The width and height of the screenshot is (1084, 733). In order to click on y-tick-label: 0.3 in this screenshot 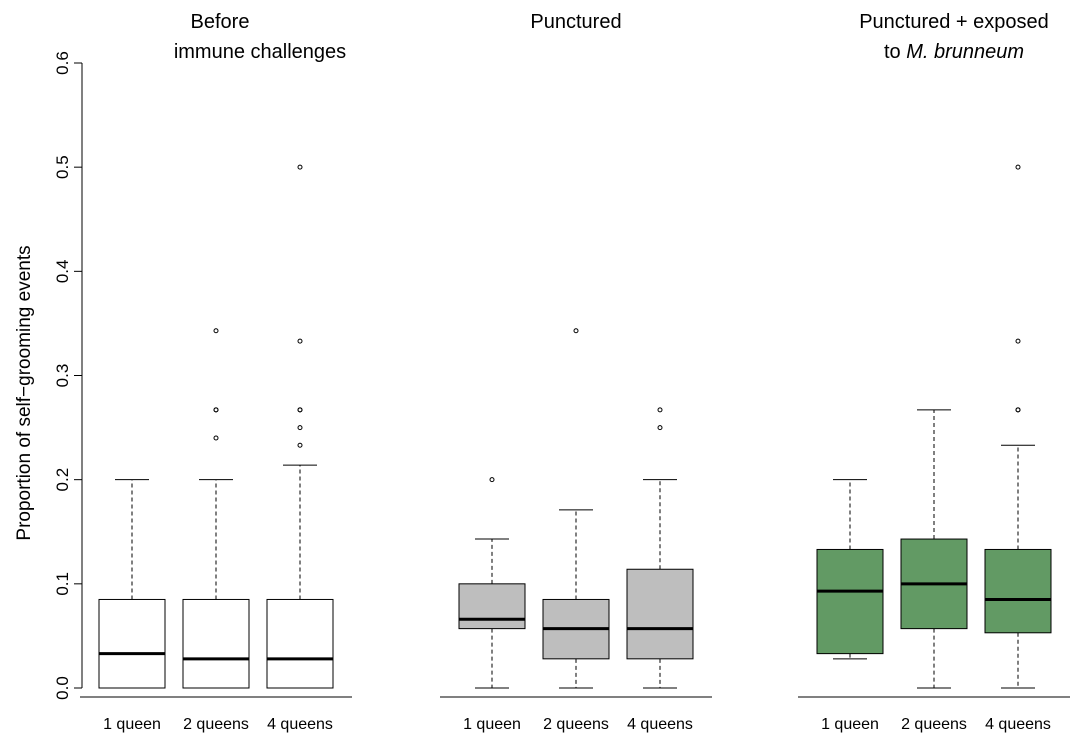, I will do `click(62, 376)`.